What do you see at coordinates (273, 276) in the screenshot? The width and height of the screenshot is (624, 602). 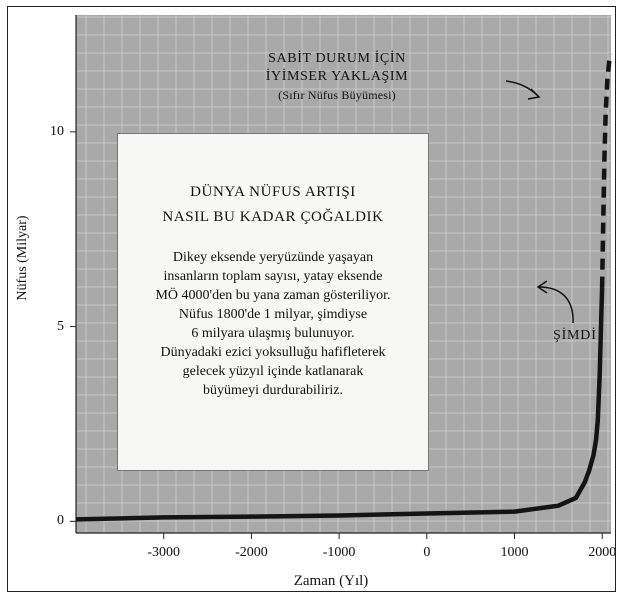 I see `info-body-line: insanların toplam sayısı, yatay eksende` at bounding box center [273, 276].